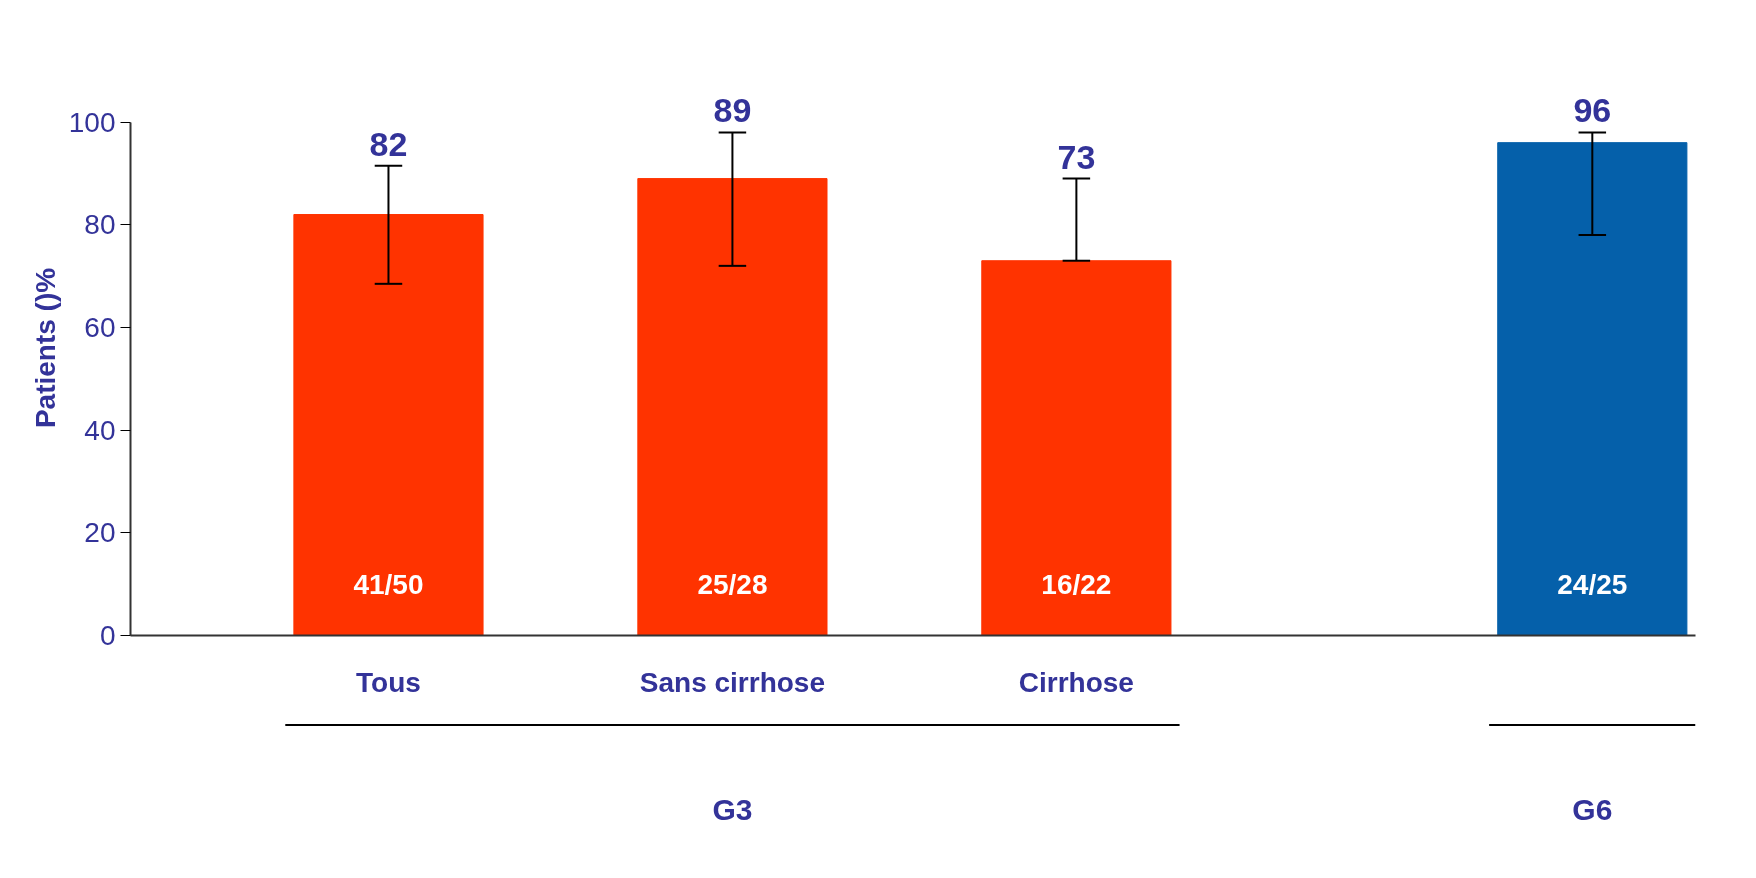 Image resolution: width=1756 pixels, height=878 pixels. Describe the element at coordinates (1592, 584) in the screenshot. I see `annotation: 24/25` at that location.